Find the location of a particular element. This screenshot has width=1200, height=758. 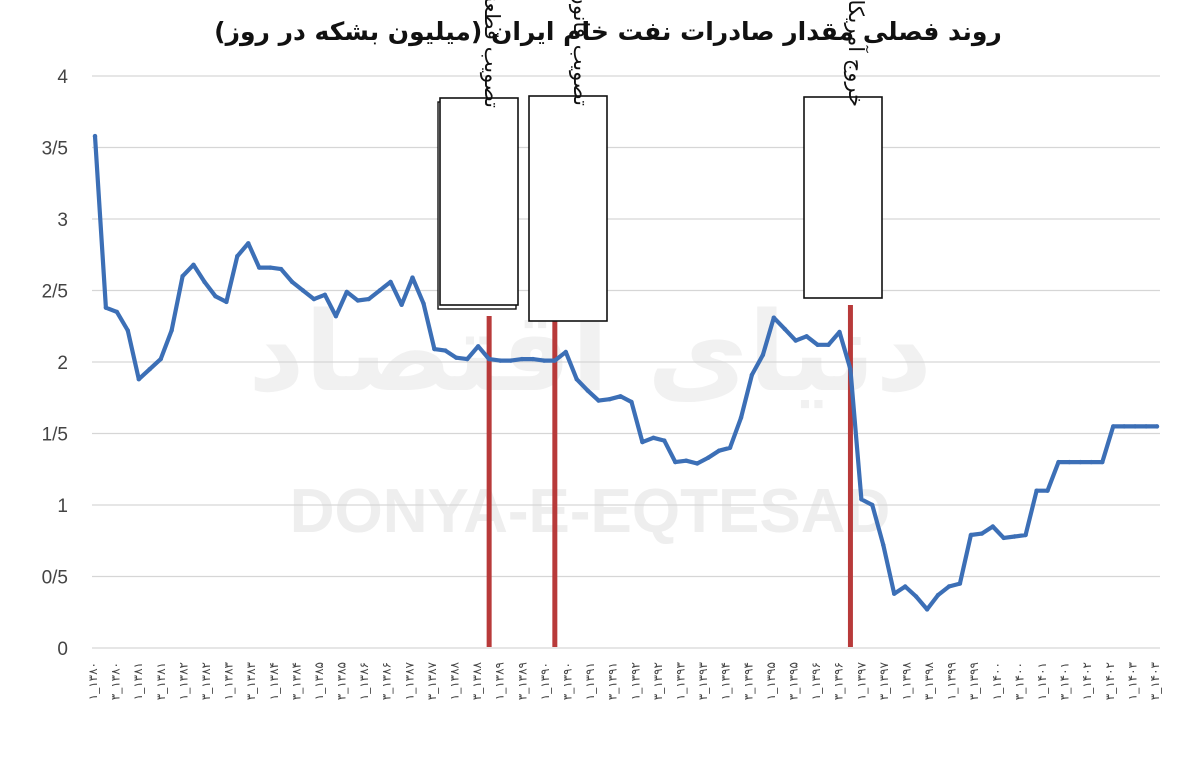

x-tick-label: ۳_۱۴۰۰ is located at coordinates (1019, 681).